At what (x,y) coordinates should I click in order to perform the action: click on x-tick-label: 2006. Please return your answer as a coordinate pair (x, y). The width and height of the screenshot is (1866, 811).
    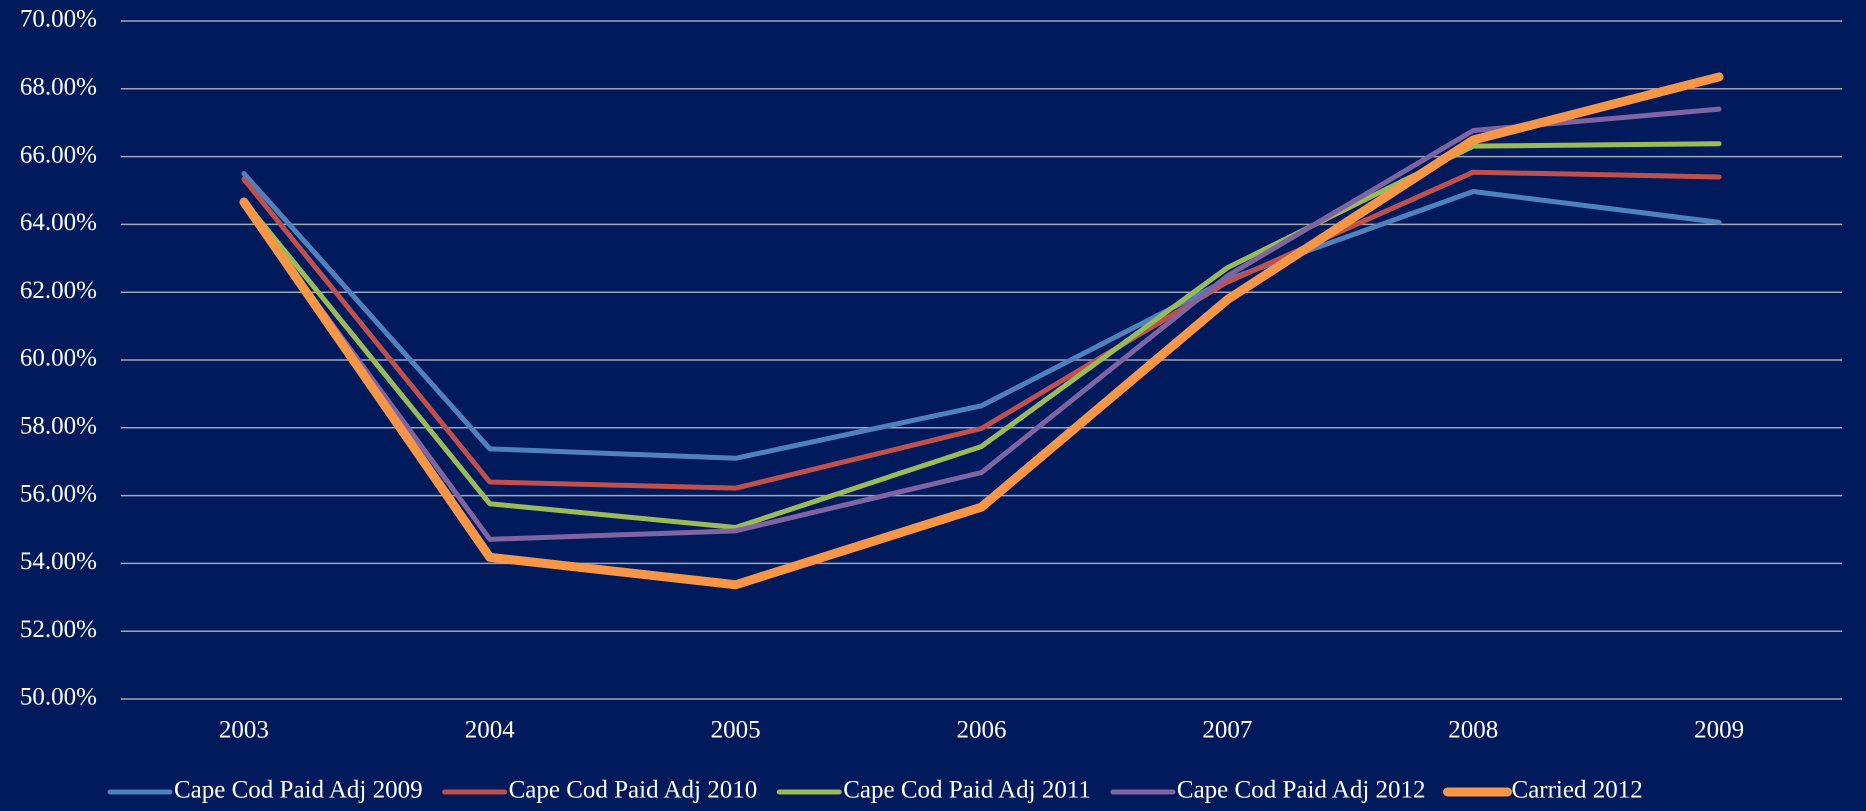
    Looking at the image, I should click on (982, 730).